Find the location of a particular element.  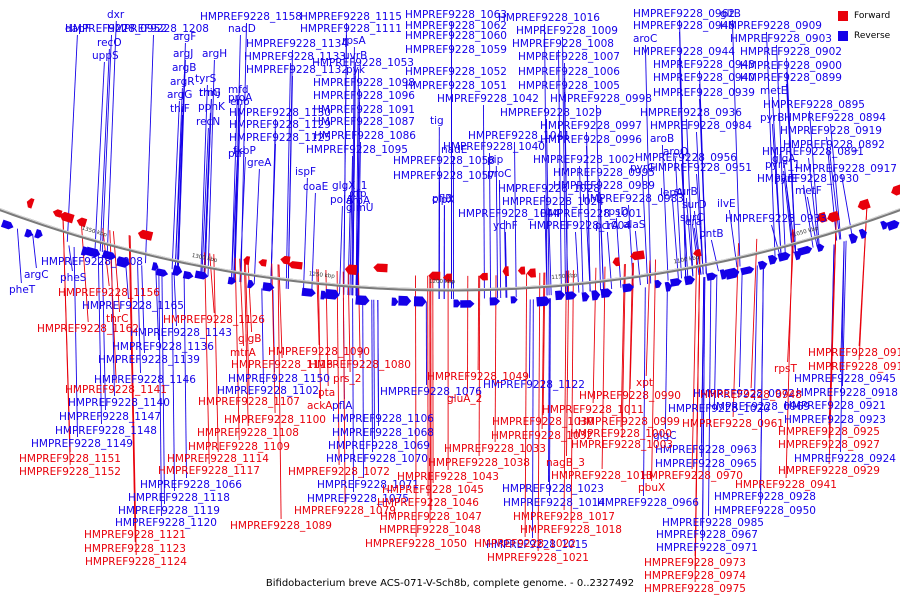

reverse-gene-label: HMPREF9228_0909 is located at coordinates (771, 26).